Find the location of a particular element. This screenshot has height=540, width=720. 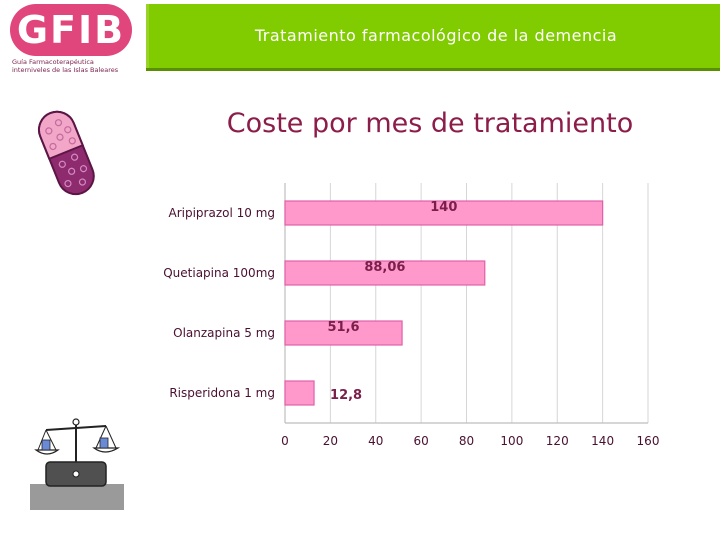

logo-tagline-line-2: interniveles de las Islas Baleares is located at coordinates (65, 69).